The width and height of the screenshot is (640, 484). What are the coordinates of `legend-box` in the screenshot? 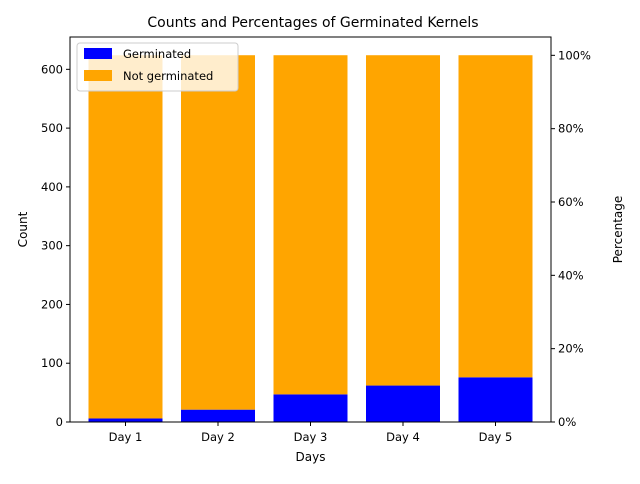 It's located at (157, 67).